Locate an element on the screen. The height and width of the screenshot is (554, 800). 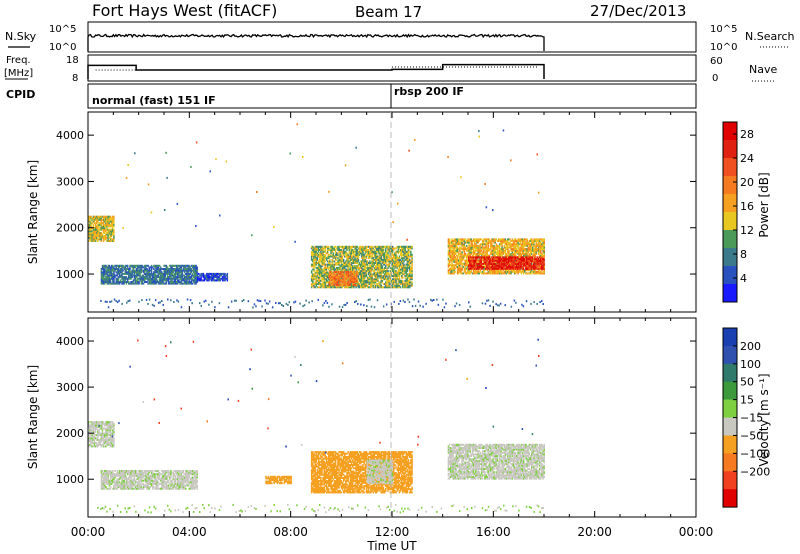
nave-tick-top: 60 is located at coordinates (716, 61).